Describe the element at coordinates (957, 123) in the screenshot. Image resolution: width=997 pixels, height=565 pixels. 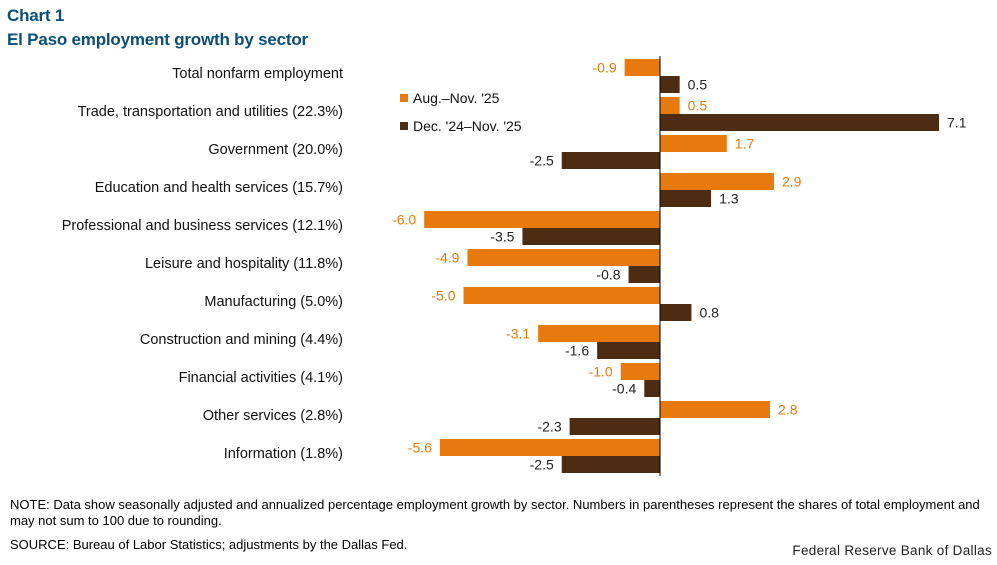
I see `value-label: 7.1` at that location.